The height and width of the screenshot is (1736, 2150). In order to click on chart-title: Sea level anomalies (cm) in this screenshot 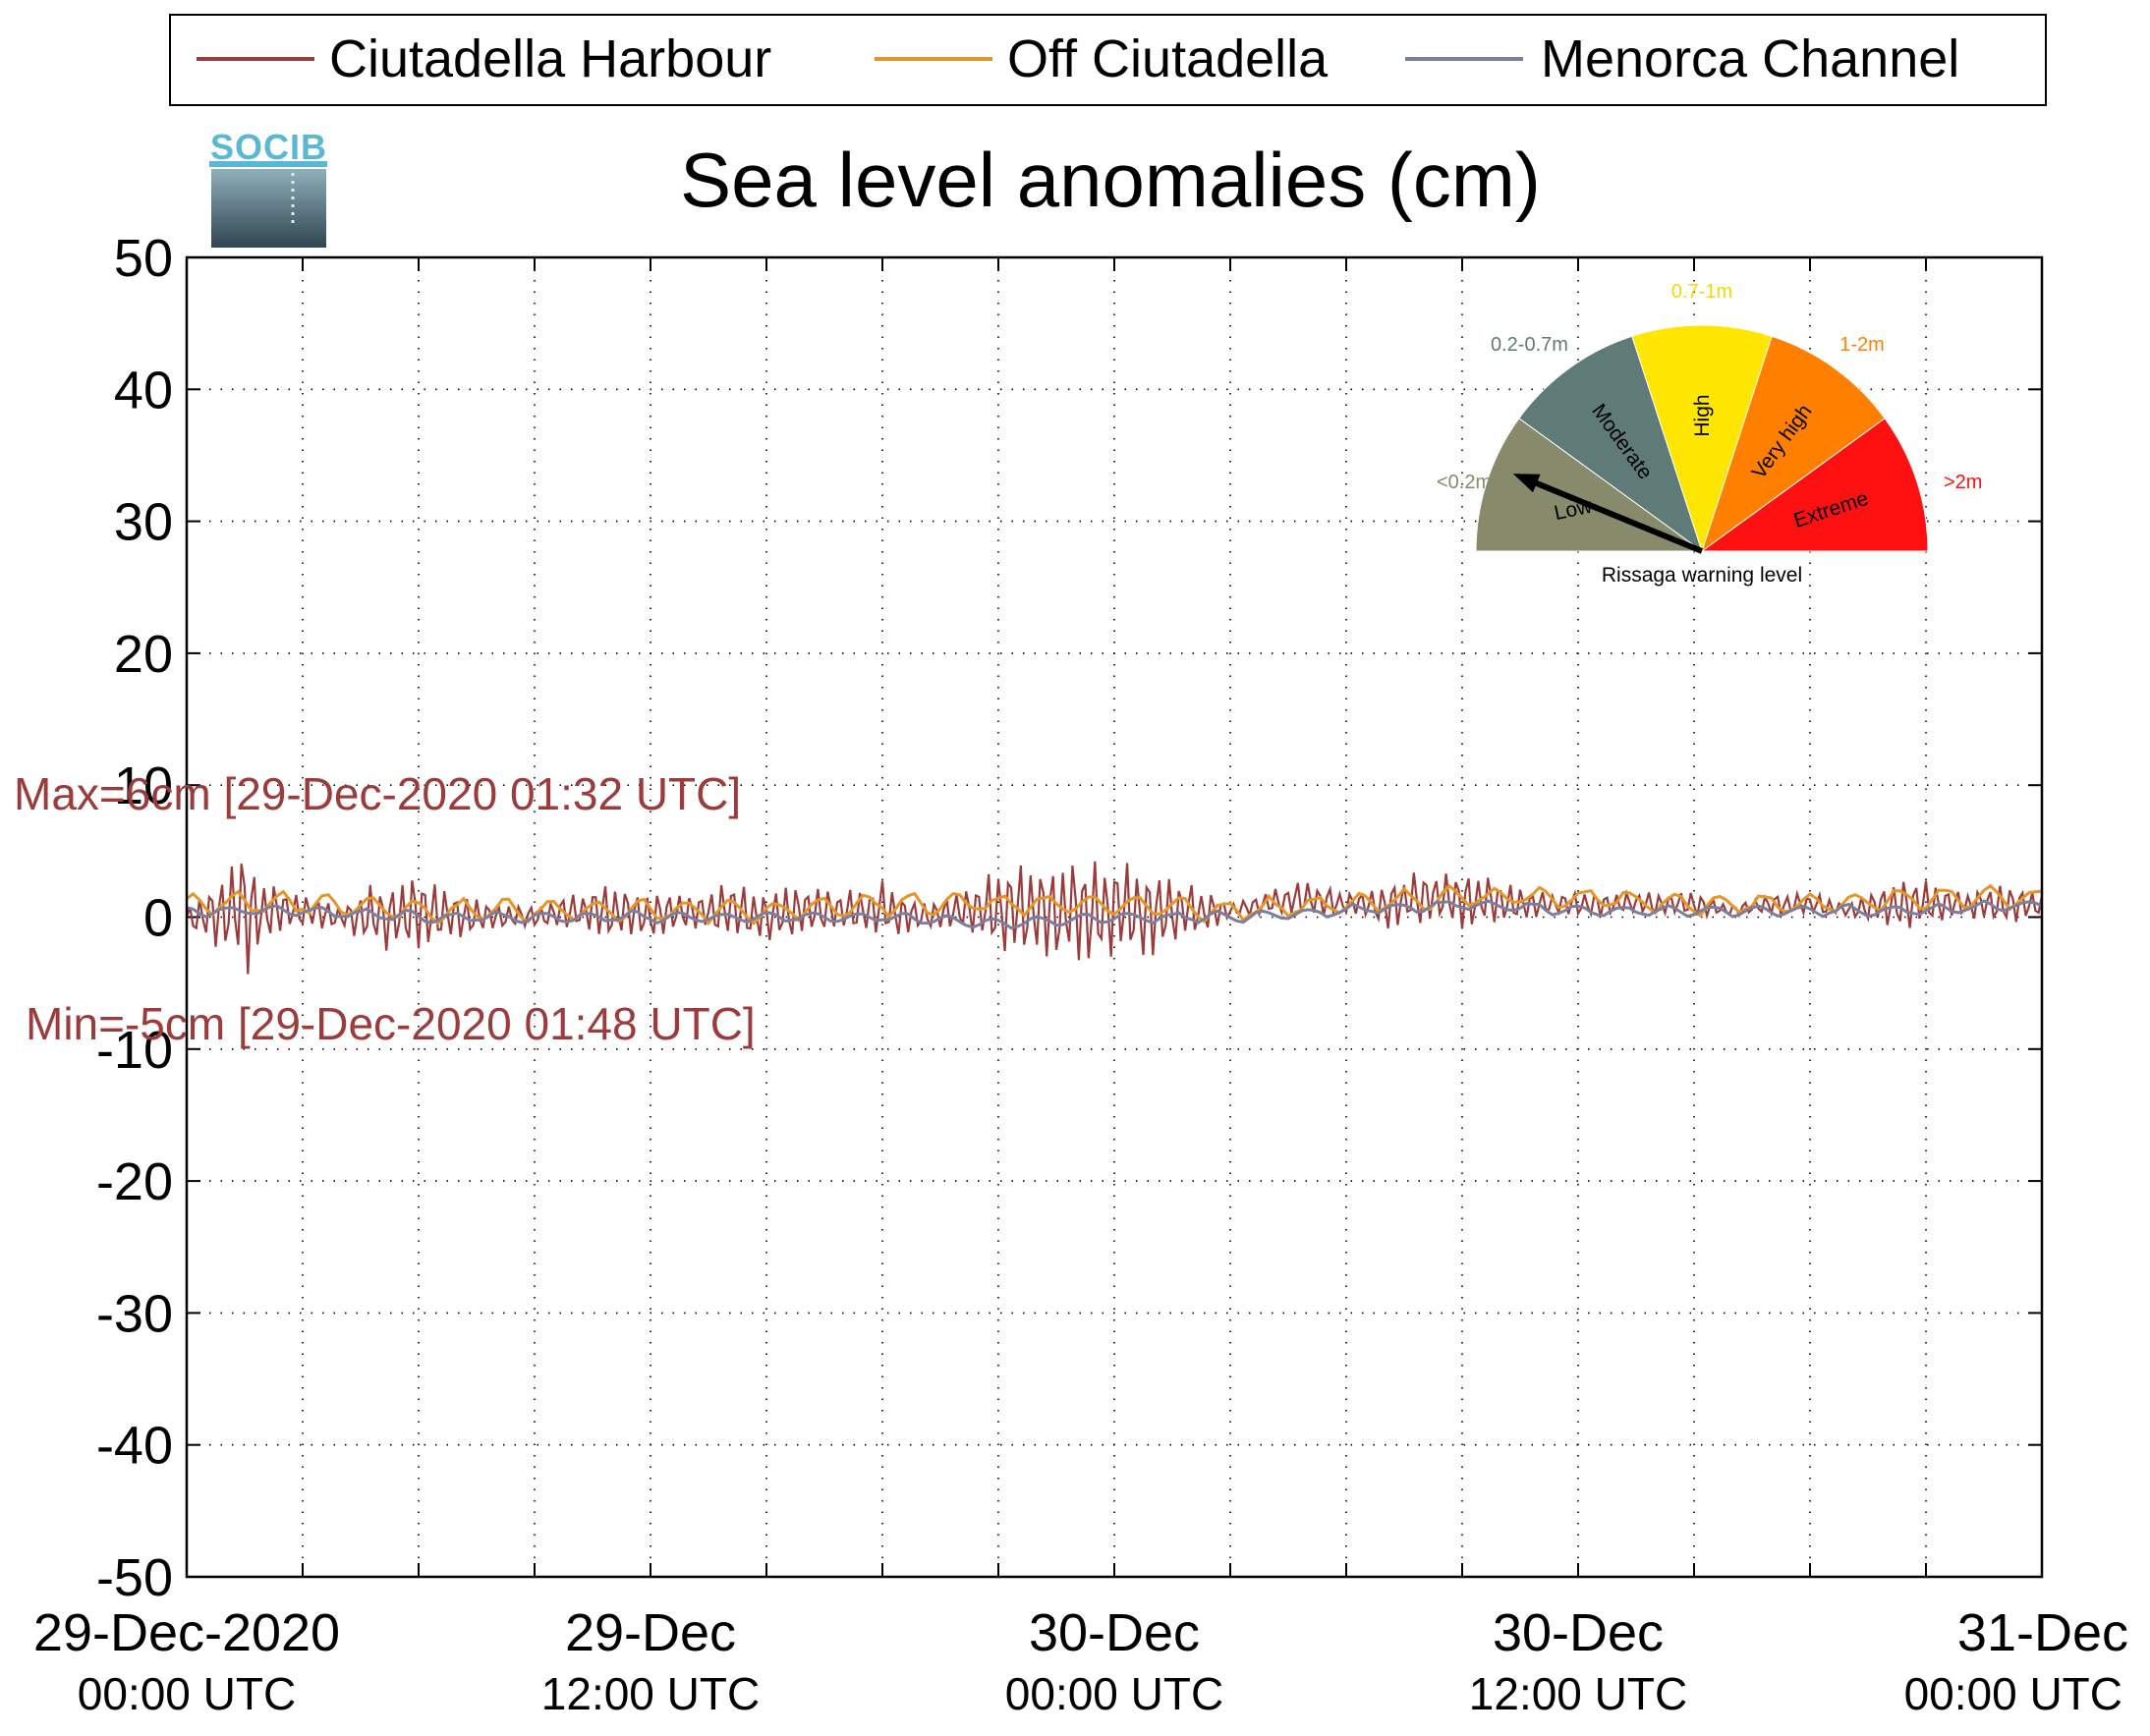, I will do `click(1110, 180)`.